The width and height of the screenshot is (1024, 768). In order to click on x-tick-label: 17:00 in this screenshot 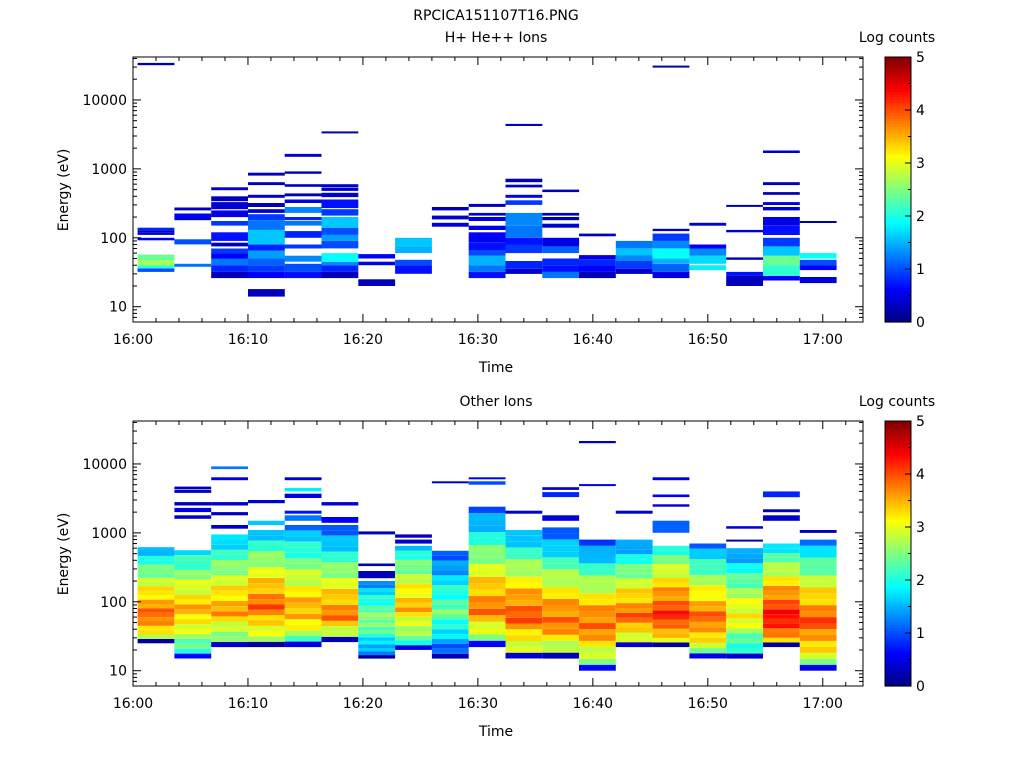, I will do `click(823, 704)`.